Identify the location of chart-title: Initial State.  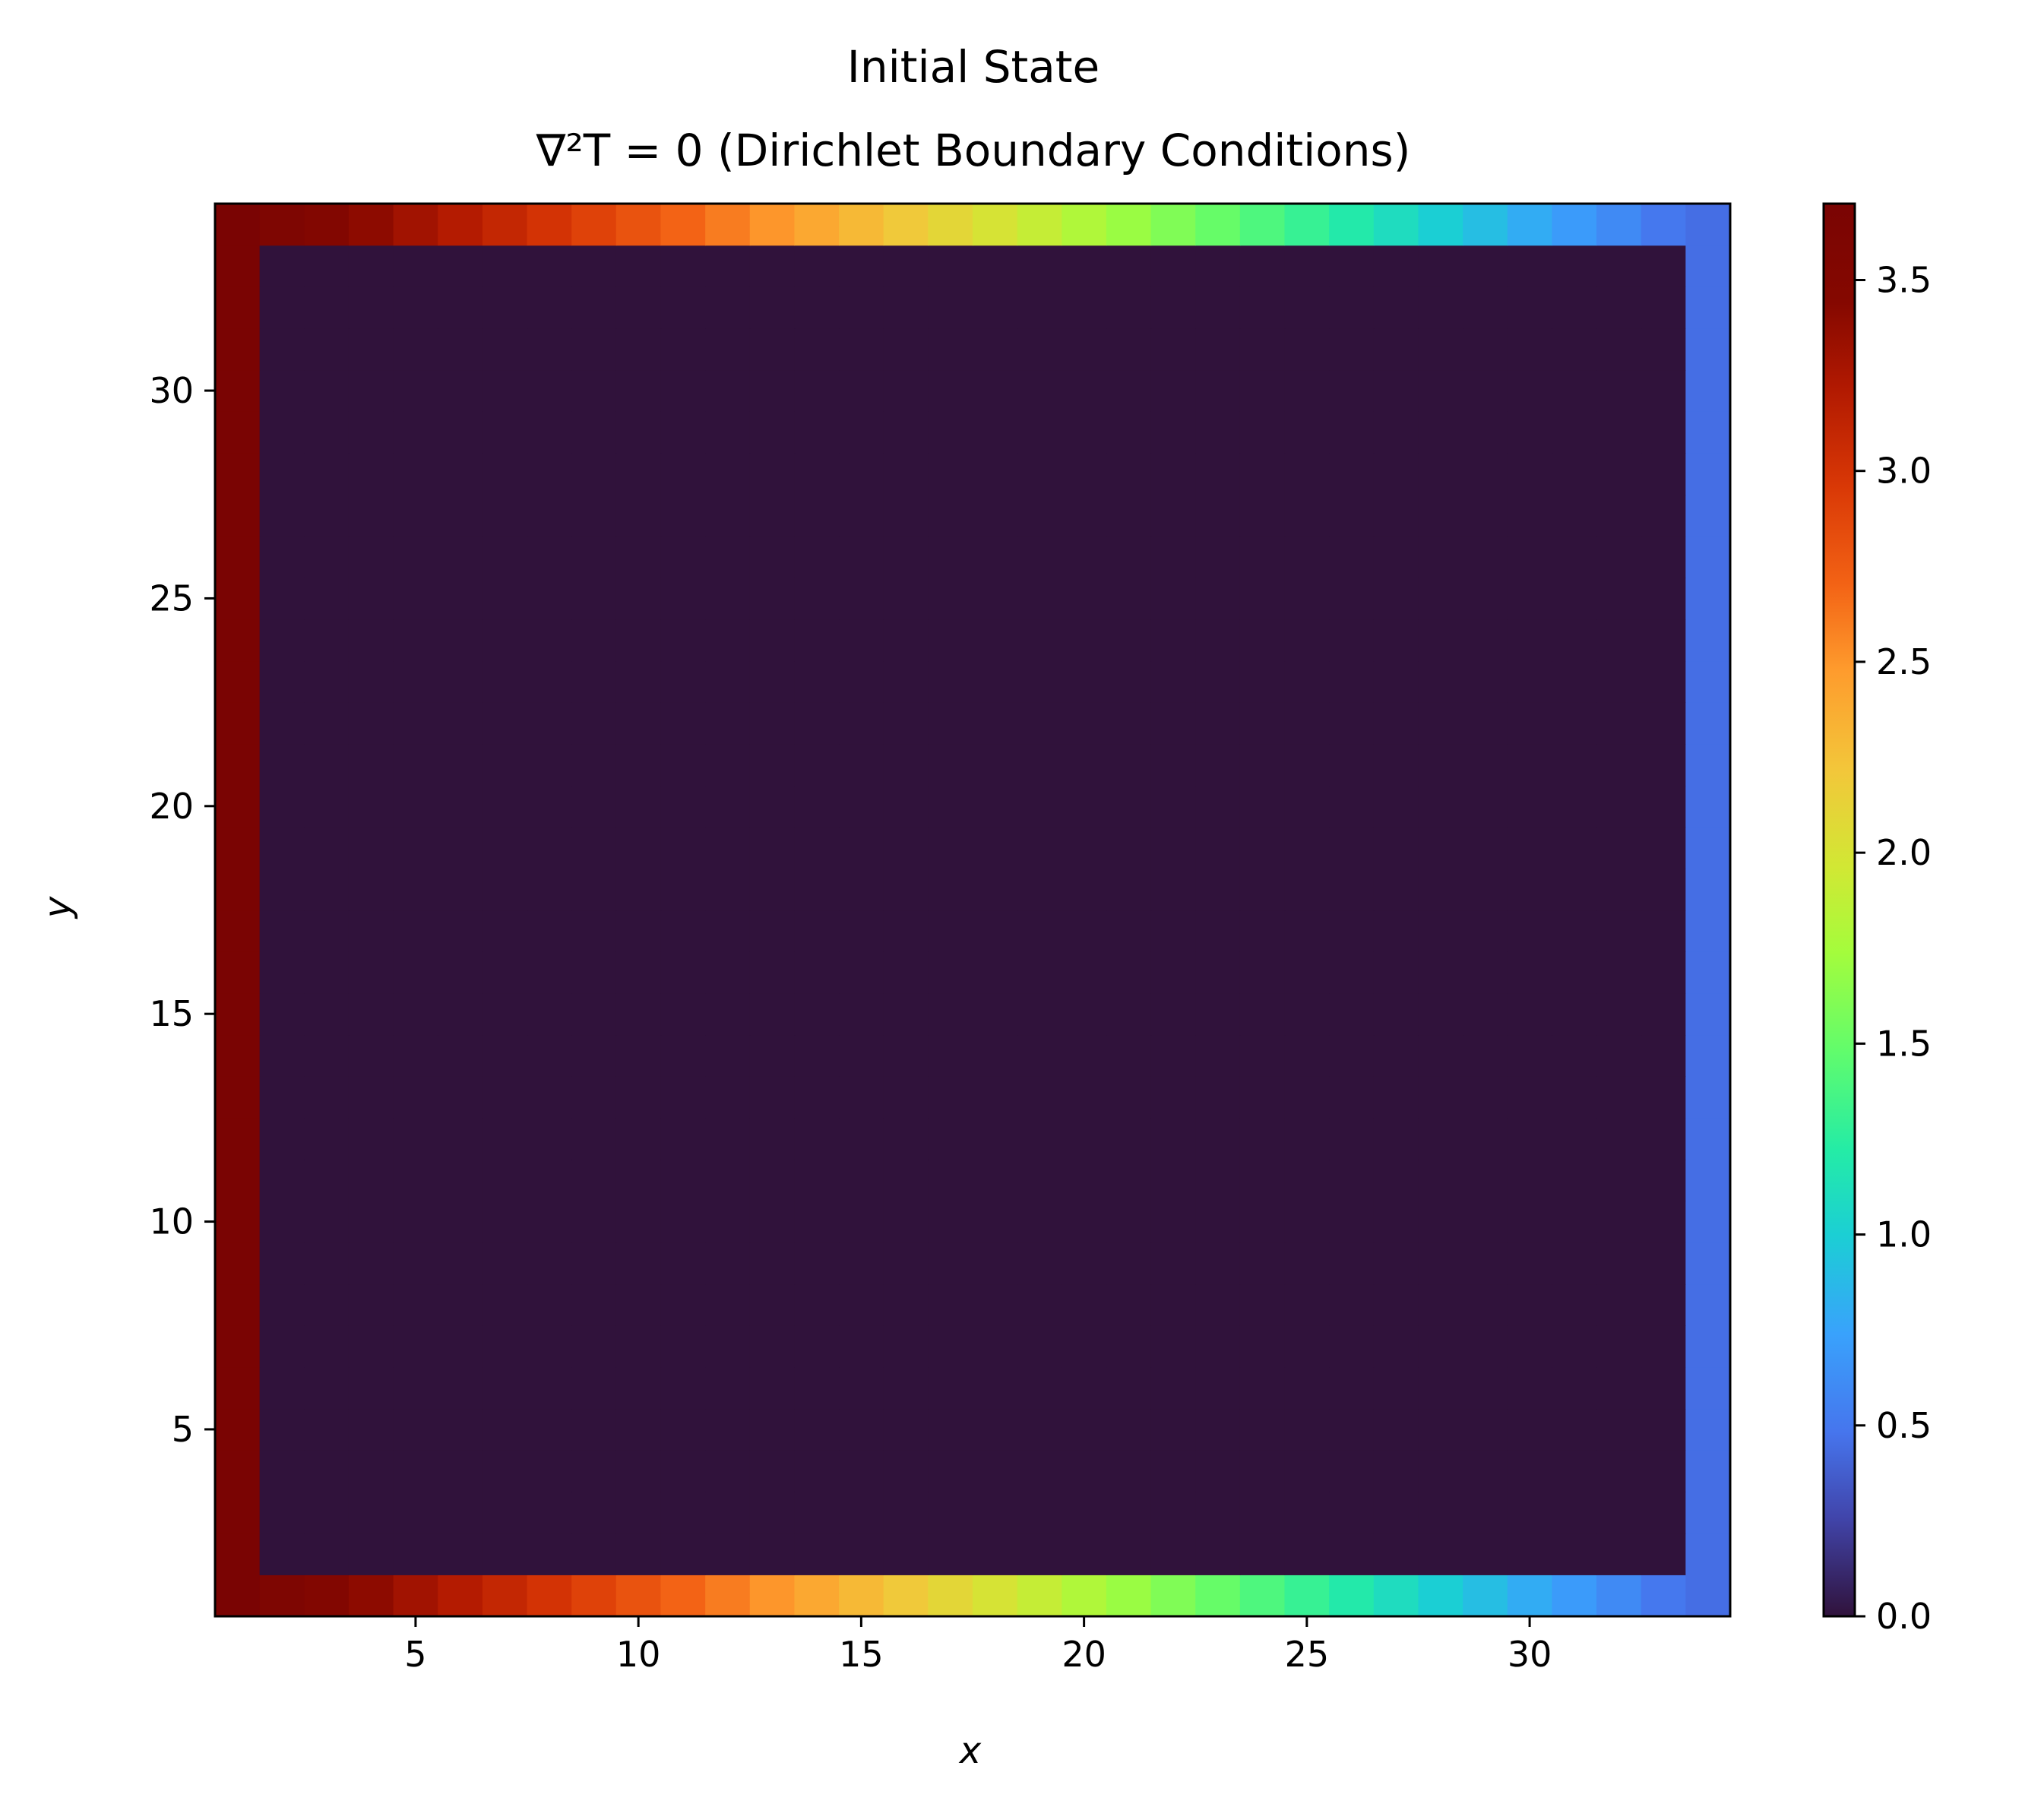
(974, 67).